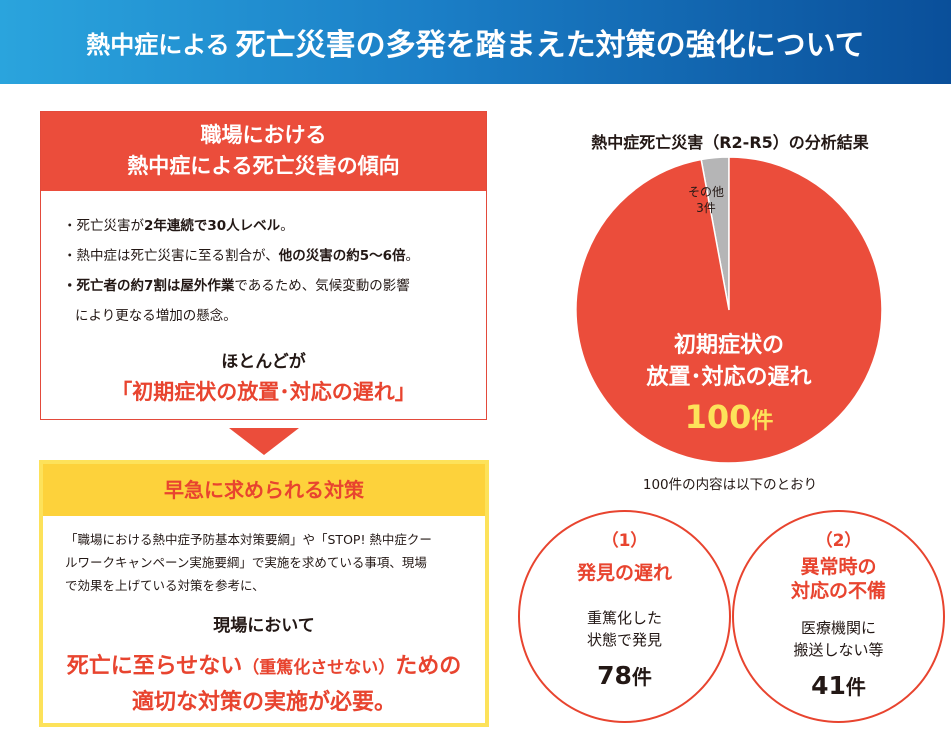 Image resolution: width=951 pixels, height=737 pixels. I want to click on header-banner: 熱中症による 死亡災害の多発を踏まえた対策の強化について, so click(475, 42).